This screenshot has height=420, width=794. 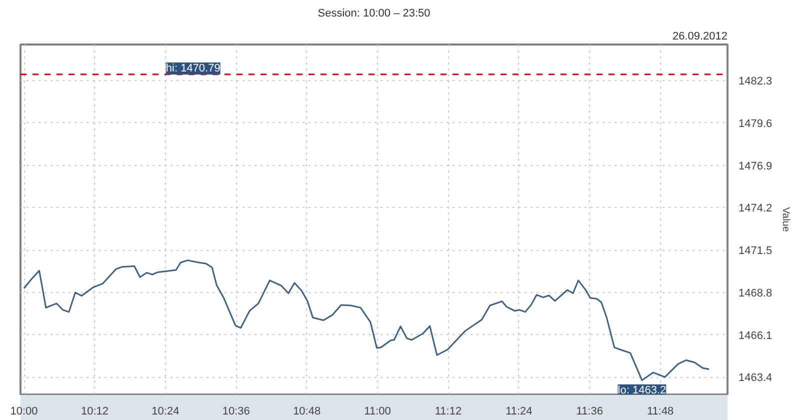 I want to click on y-axis-title: Value, so click(x=786, y=219).